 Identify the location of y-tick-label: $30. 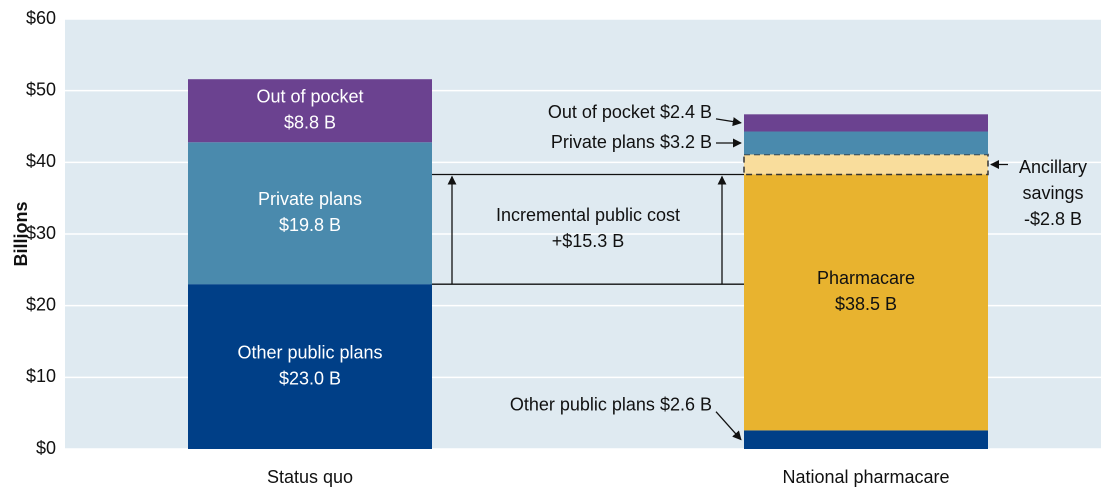
(41, 233).